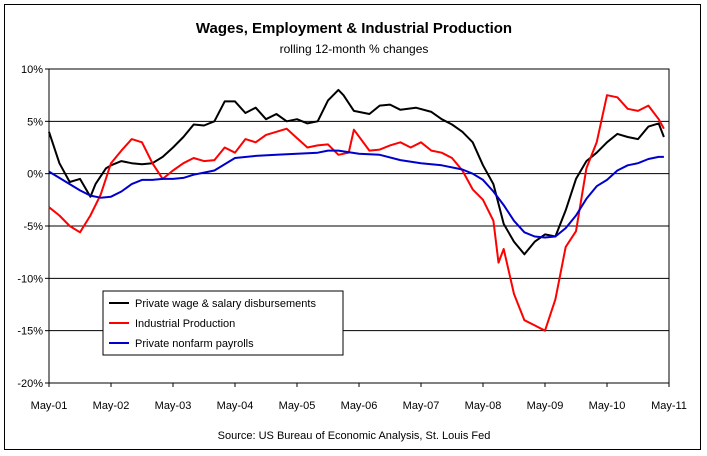  Describe the element at coordinates (49, 406) in the screenshot. I see `x-tick-label: May-01` at that location.